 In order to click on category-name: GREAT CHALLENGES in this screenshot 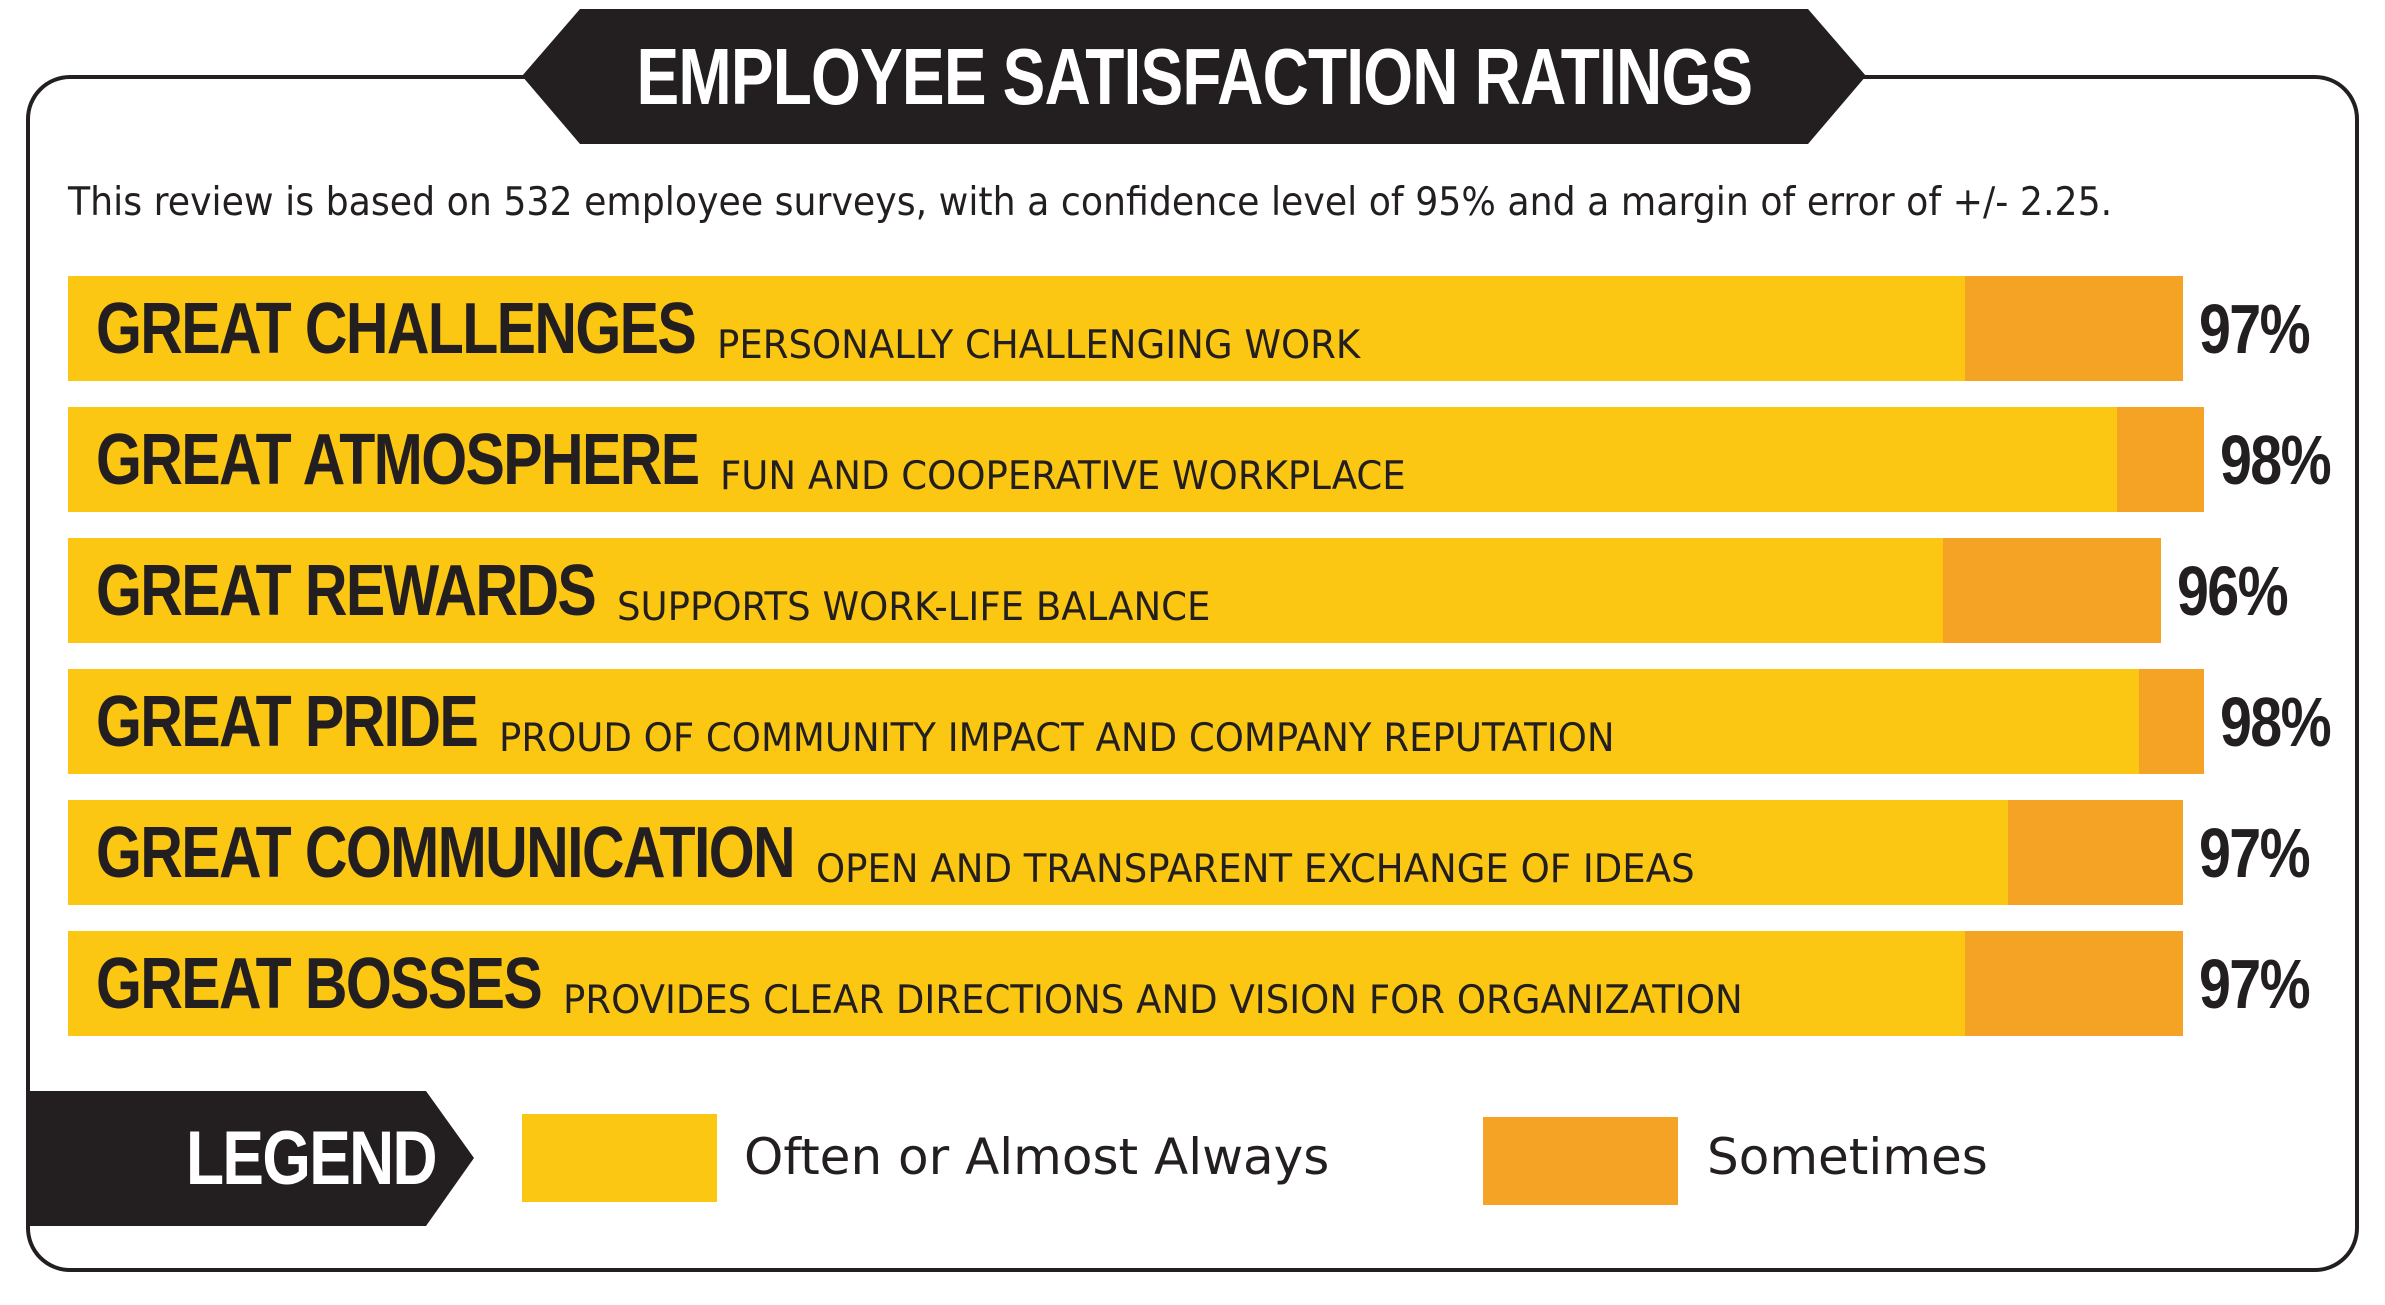, I will do `click(396, 329)`.